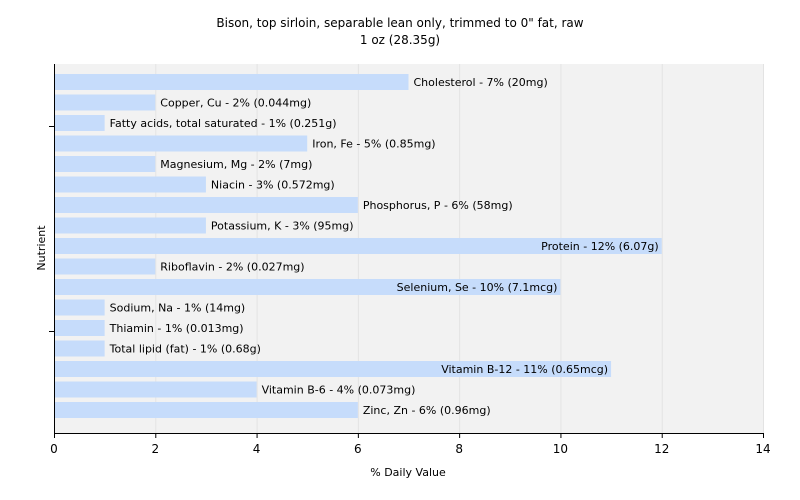 The width and height of the screenshot is (800, 500). I want to click on bar-label: Niacin - 3% (0.572mg), so click(273, 185).